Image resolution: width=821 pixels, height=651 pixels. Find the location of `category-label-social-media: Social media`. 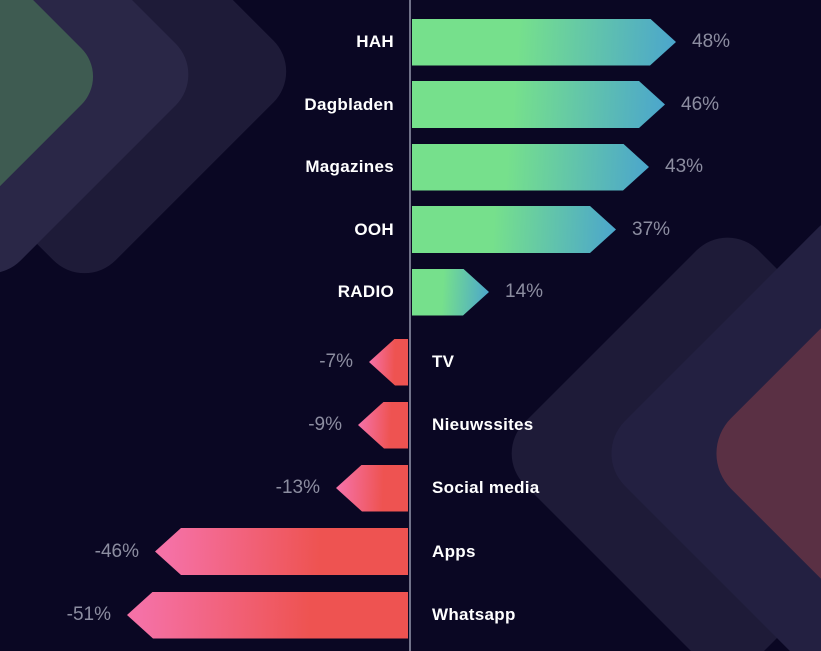

category-label-social-media: Social media is located at coordinates (486, 487).